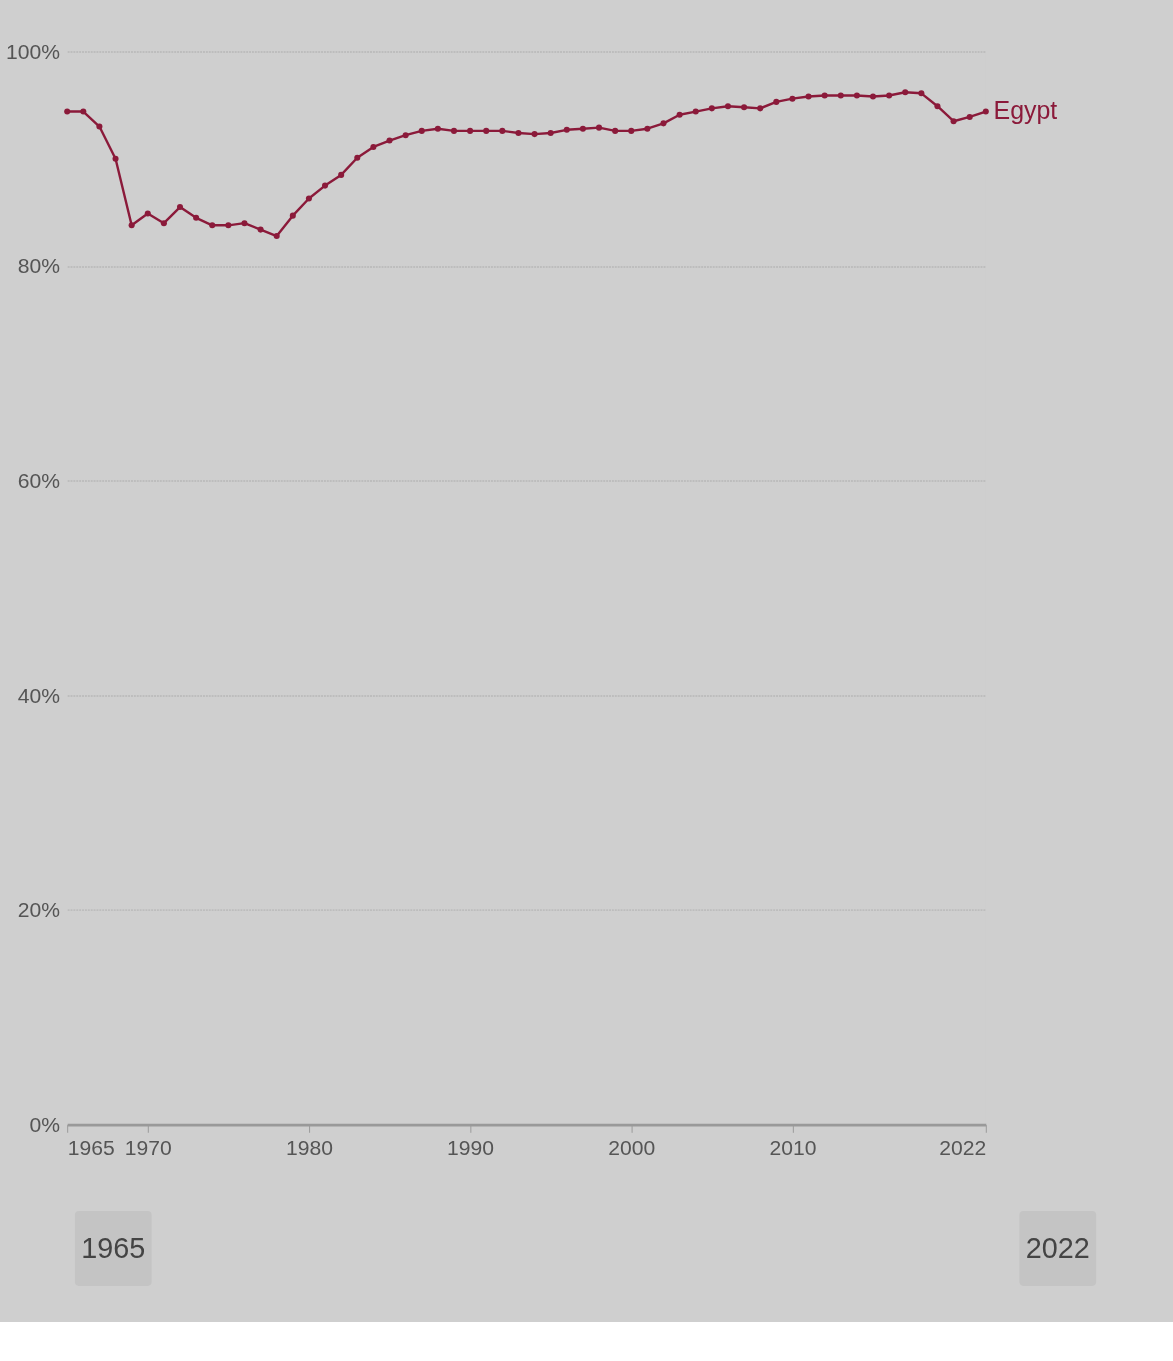 The width and height of the screenshot is (1173, 1361). What do you see at coordinates (91, 1147) in the screenshot?
I see `x-tick-label: 1965` at bounding box center [91, 1147].